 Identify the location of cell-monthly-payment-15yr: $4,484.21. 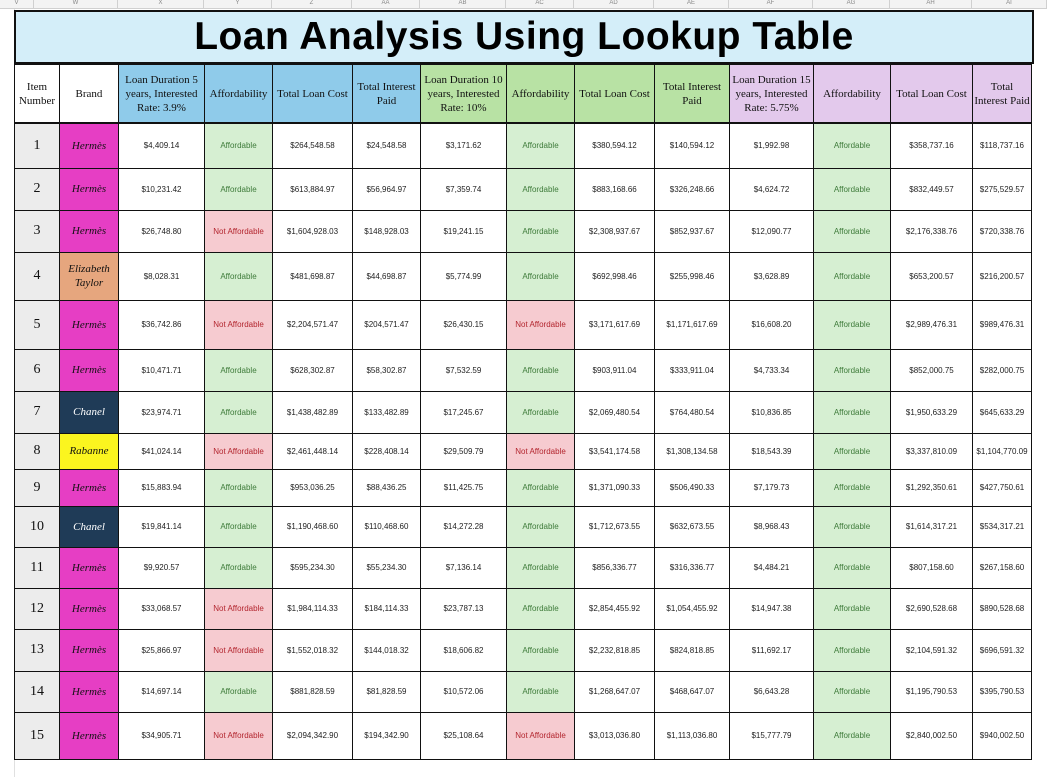
(771, 567).